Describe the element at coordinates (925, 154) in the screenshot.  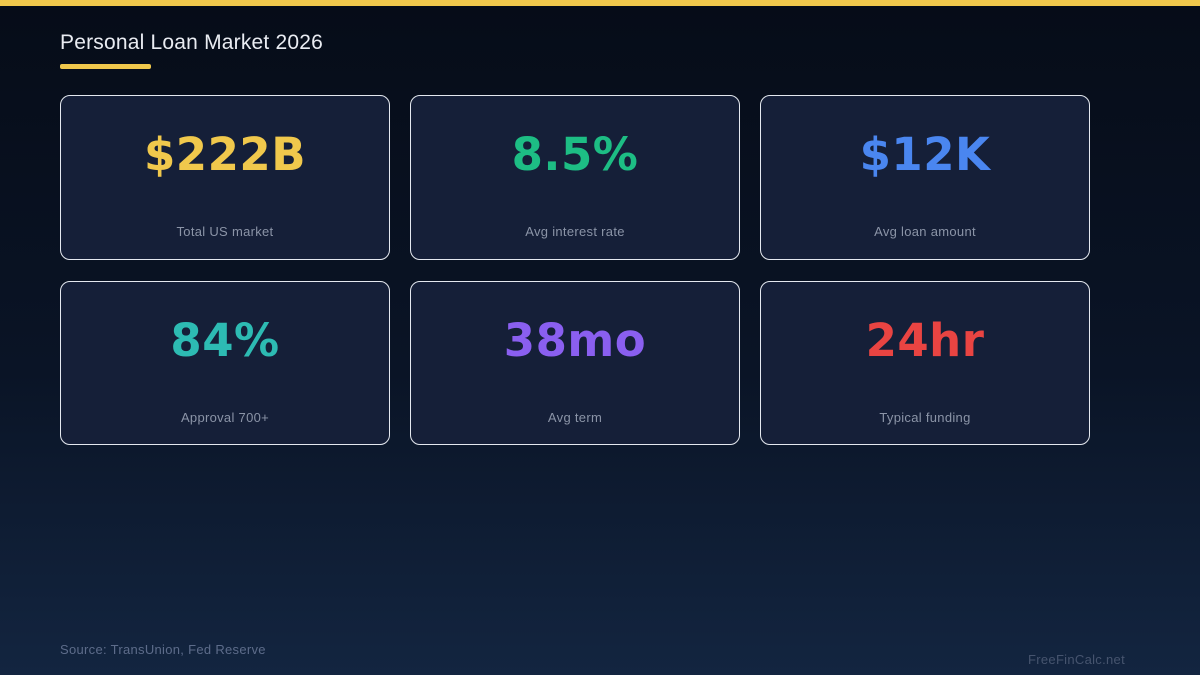
I see `stat-value: $12K` at that location.